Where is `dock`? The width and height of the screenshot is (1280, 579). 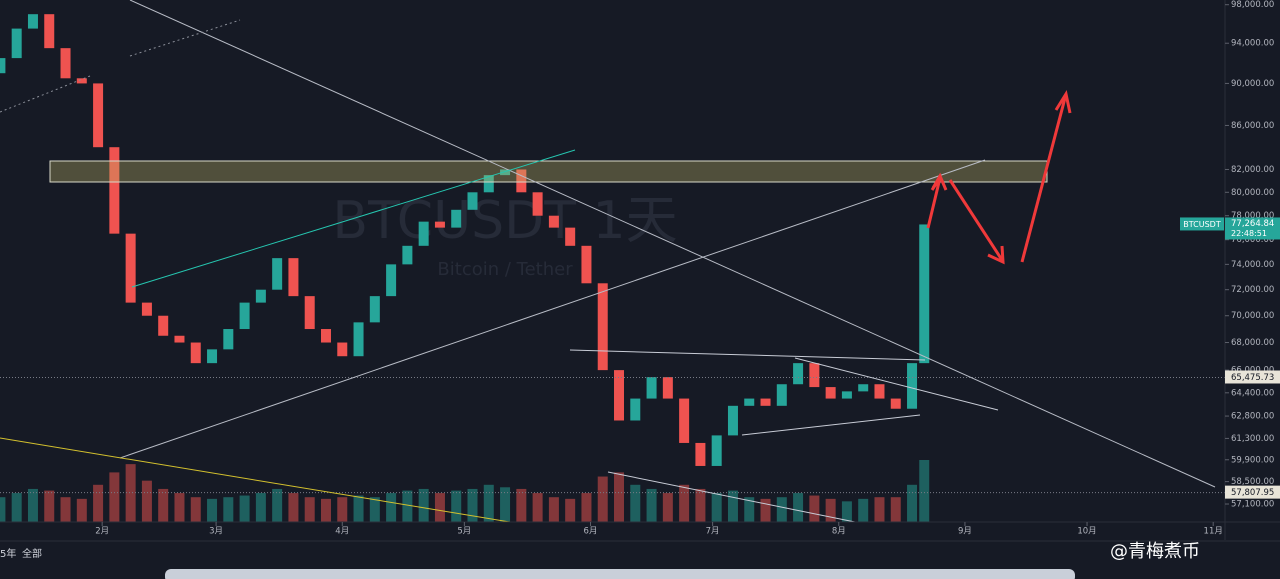 dock is located at coordinates (620, 574).